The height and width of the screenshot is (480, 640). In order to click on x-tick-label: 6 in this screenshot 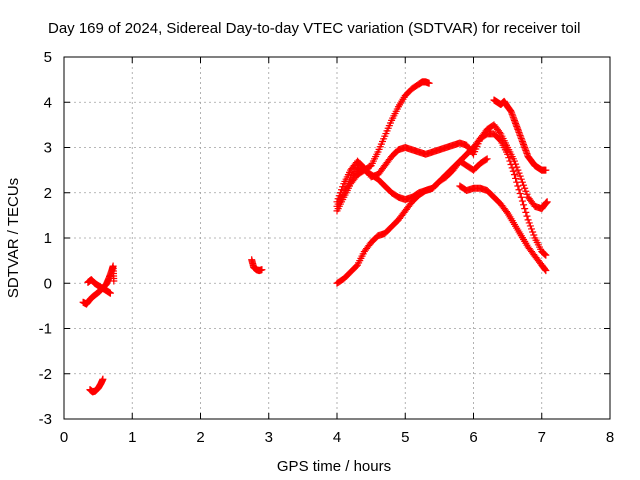, I will do `click(473, 437)`.